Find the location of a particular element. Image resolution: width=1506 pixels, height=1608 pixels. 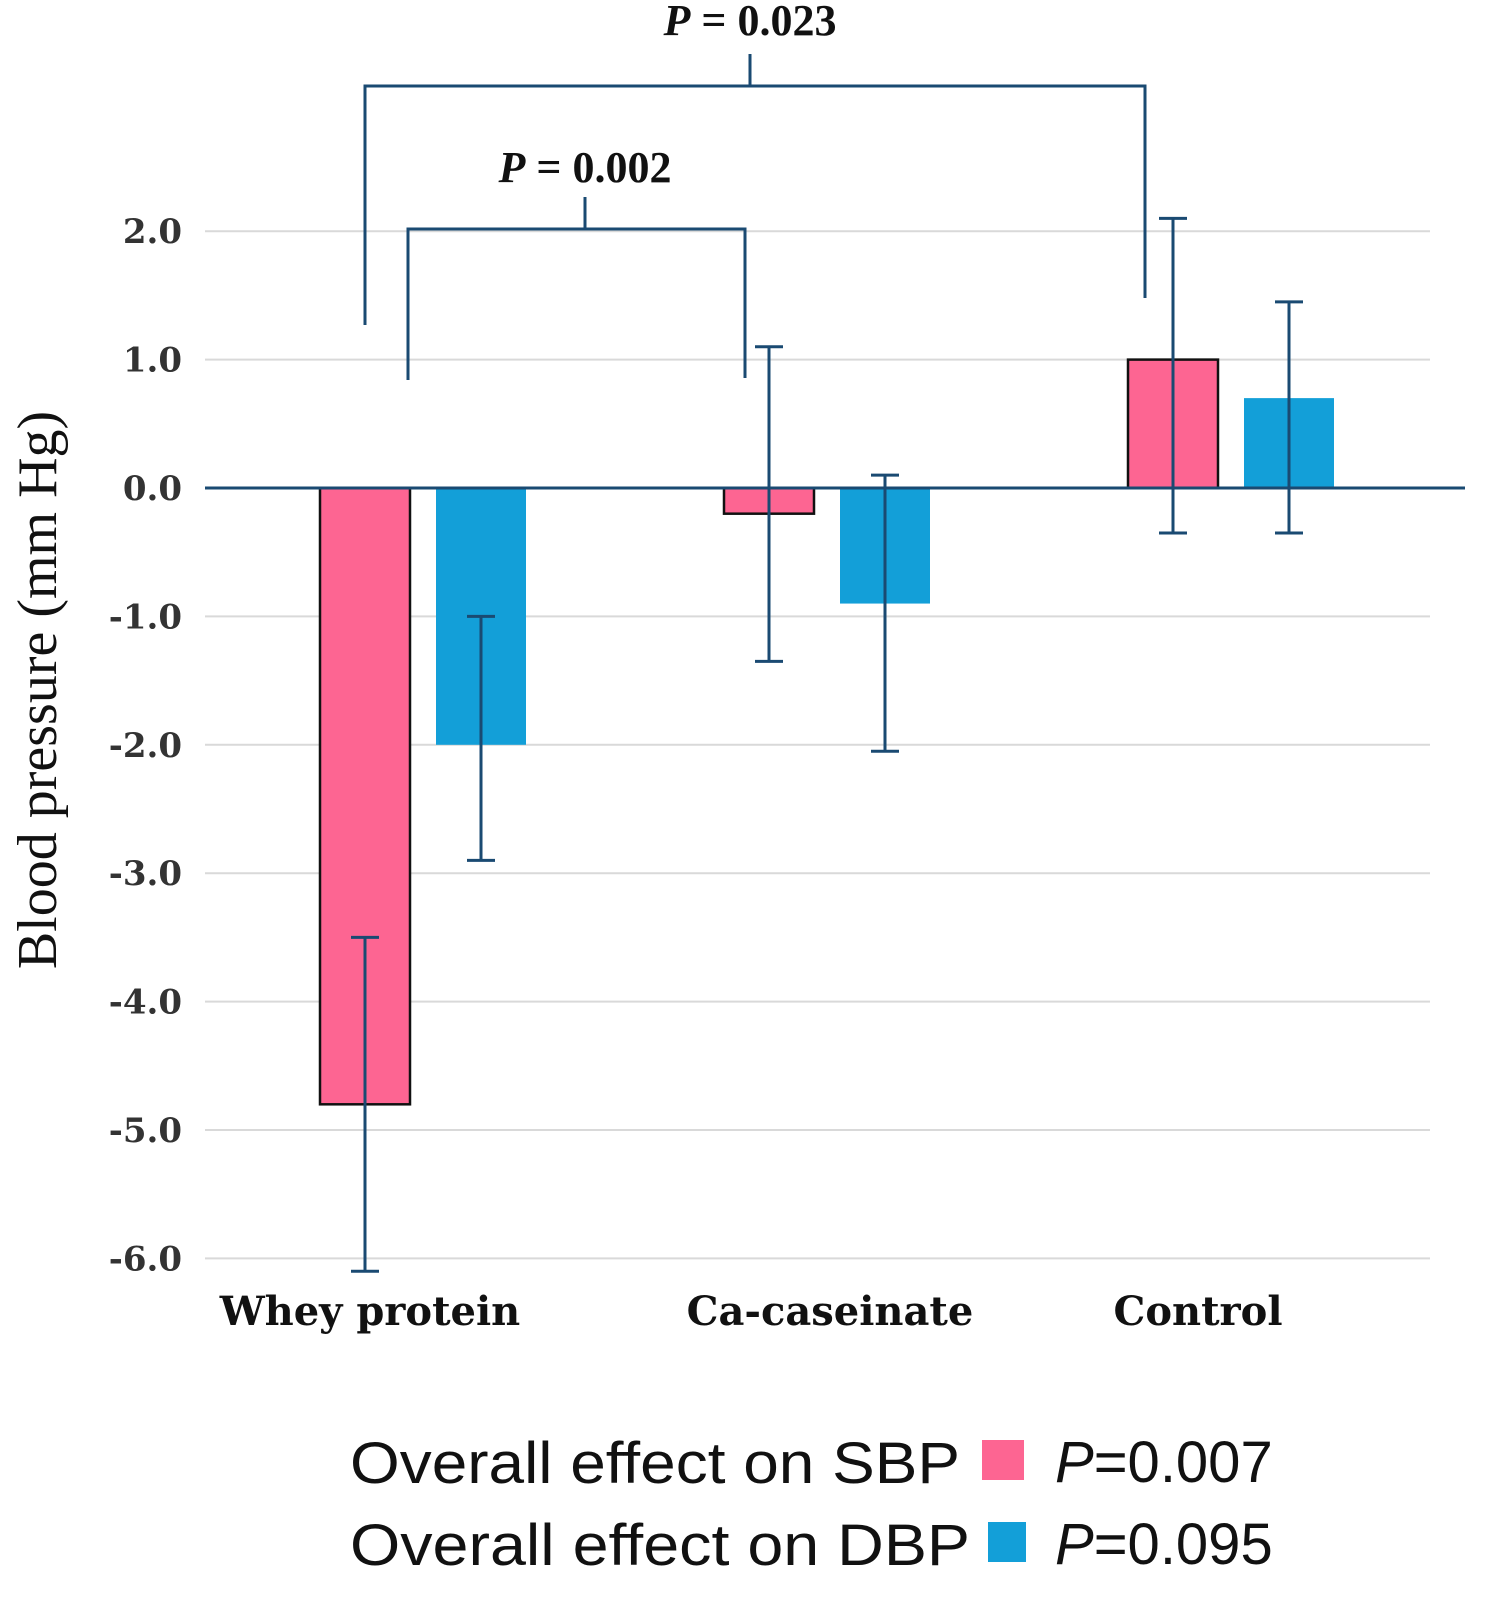

y-tick-label: -4.0 is located at coordinates (145, 1003).